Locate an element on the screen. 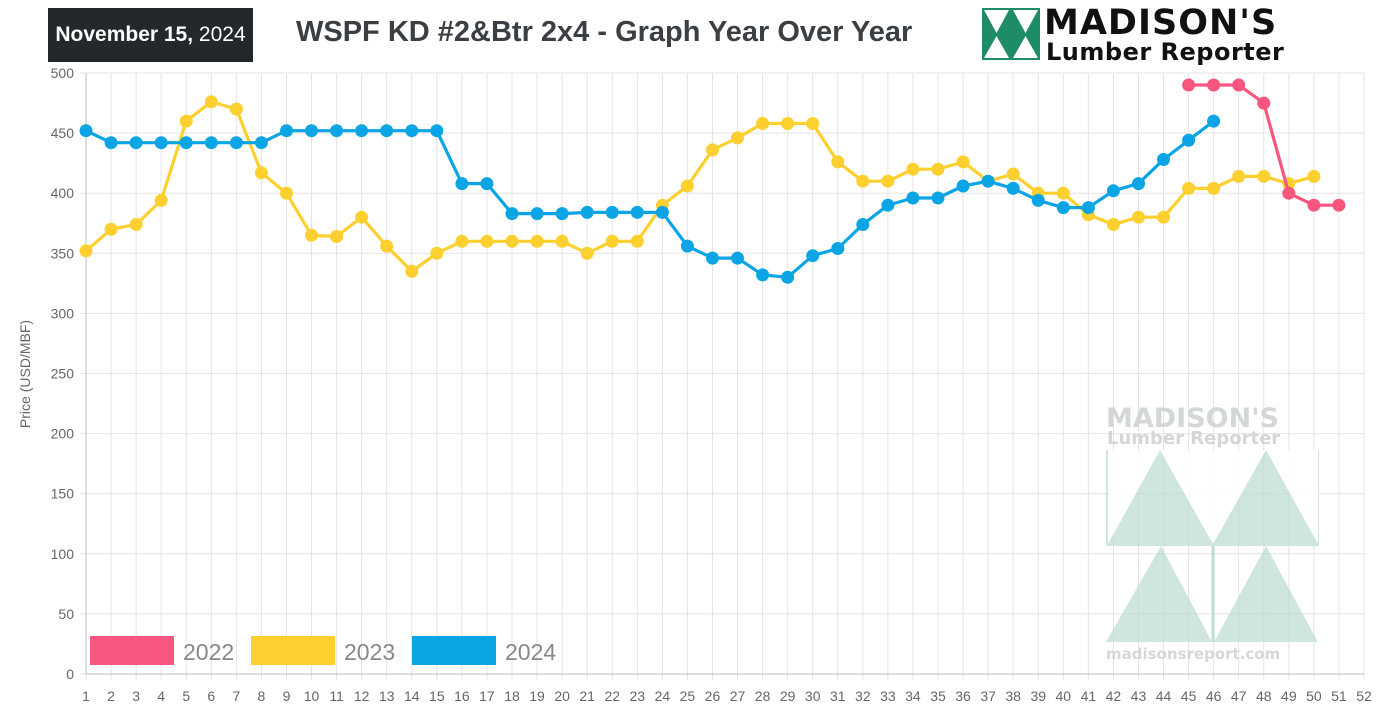 The height and width of the screenshot is (715, 1390). legend-item-2024: 2024 is located at coordinates (484, 650).